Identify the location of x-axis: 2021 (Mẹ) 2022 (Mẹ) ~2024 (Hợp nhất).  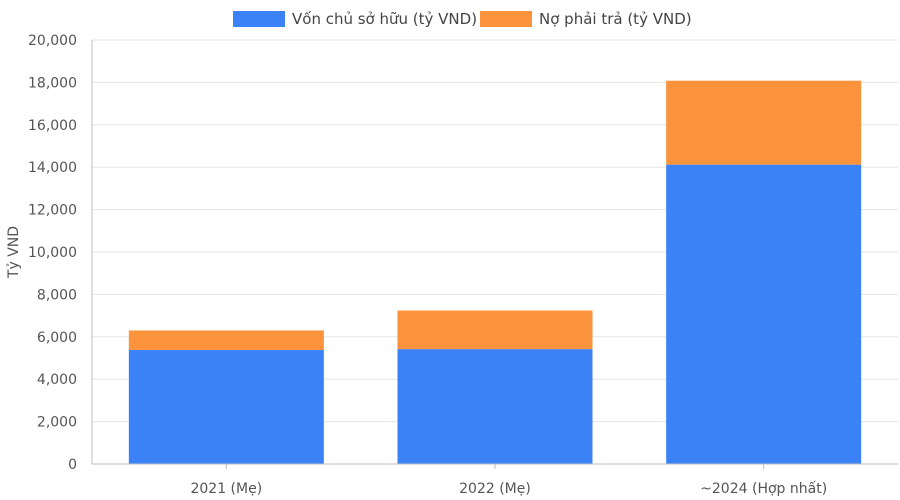
(495, 480).